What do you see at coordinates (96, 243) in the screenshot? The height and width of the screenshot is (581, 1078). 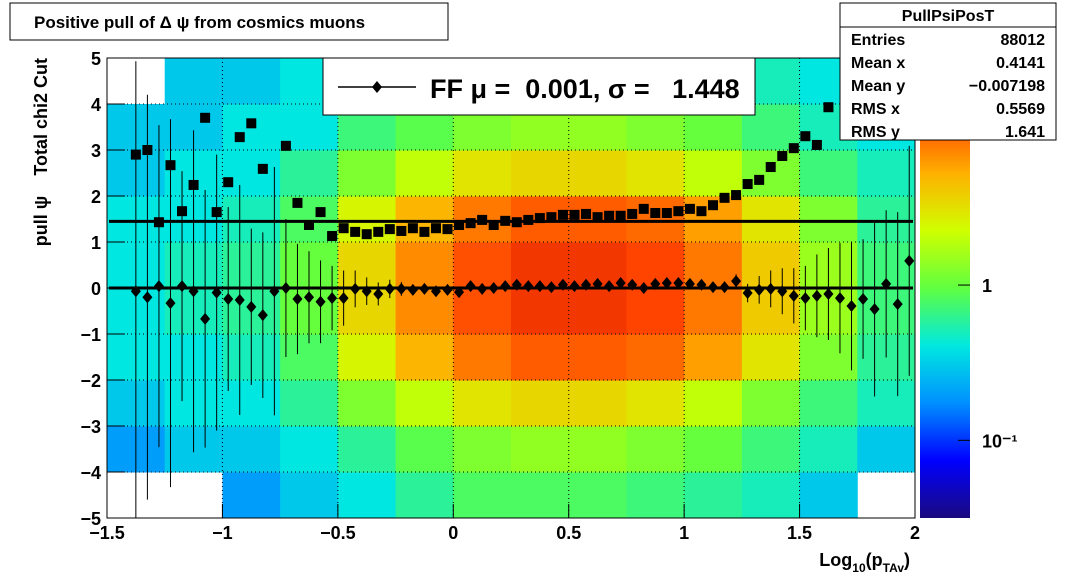 I see `y-tick-label: 1` at bounding box center [96, 243].